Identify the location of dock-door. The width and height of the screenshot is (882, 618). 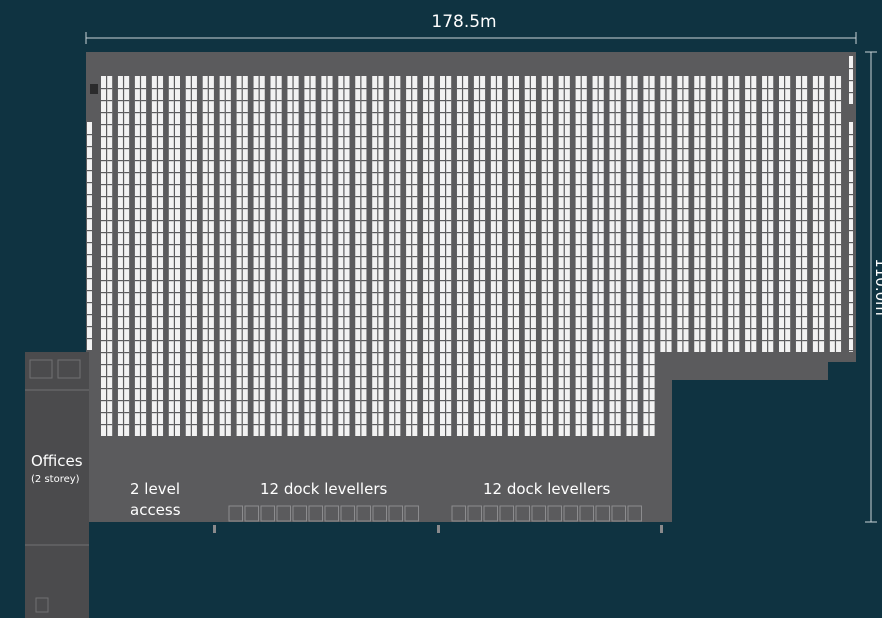
(570, 513).